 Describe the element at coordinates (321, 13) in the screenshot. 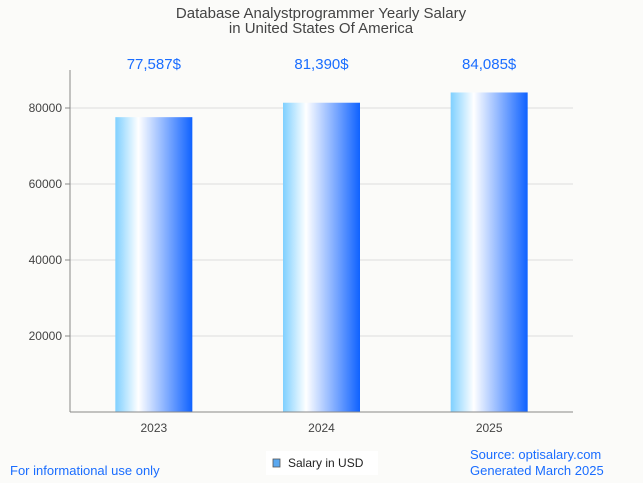

I see `chart-title-line1: Database Analystprogrammer Yearly Salary` at that location.